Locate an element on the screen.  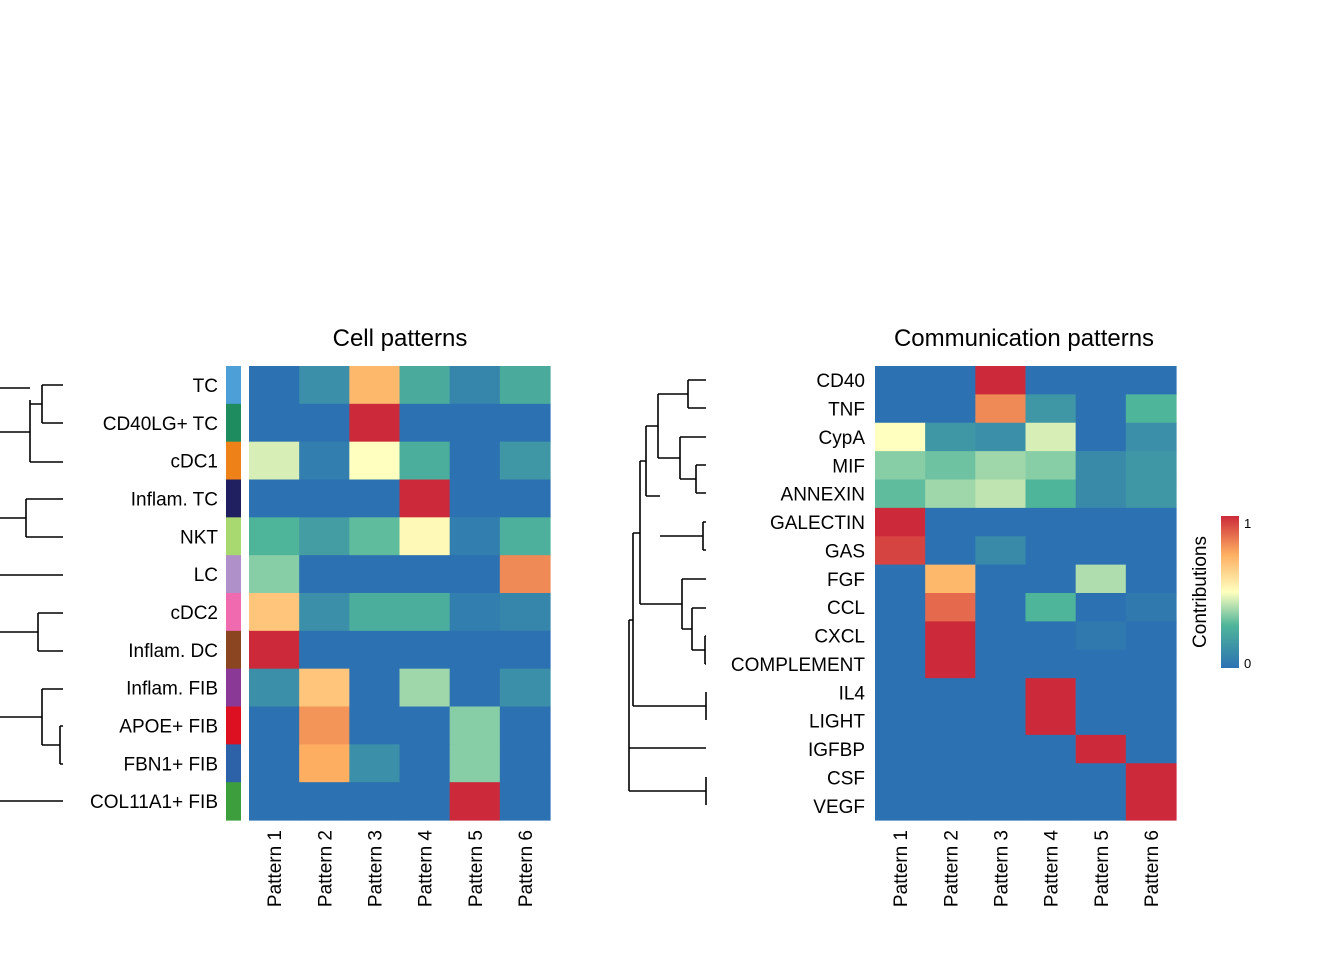
right-row-label-csf: CSF is located at coordinates (846, 778).